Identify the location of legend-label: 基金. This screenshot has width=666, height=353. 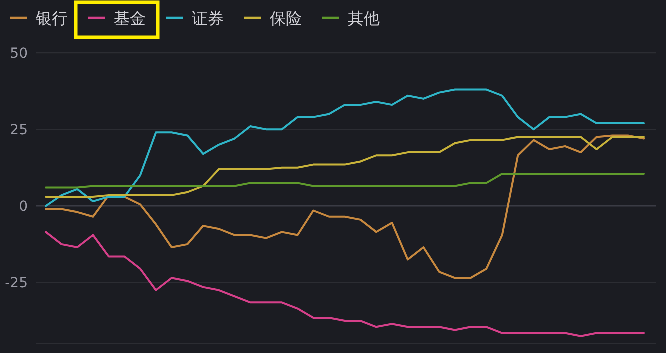
(130, 18).